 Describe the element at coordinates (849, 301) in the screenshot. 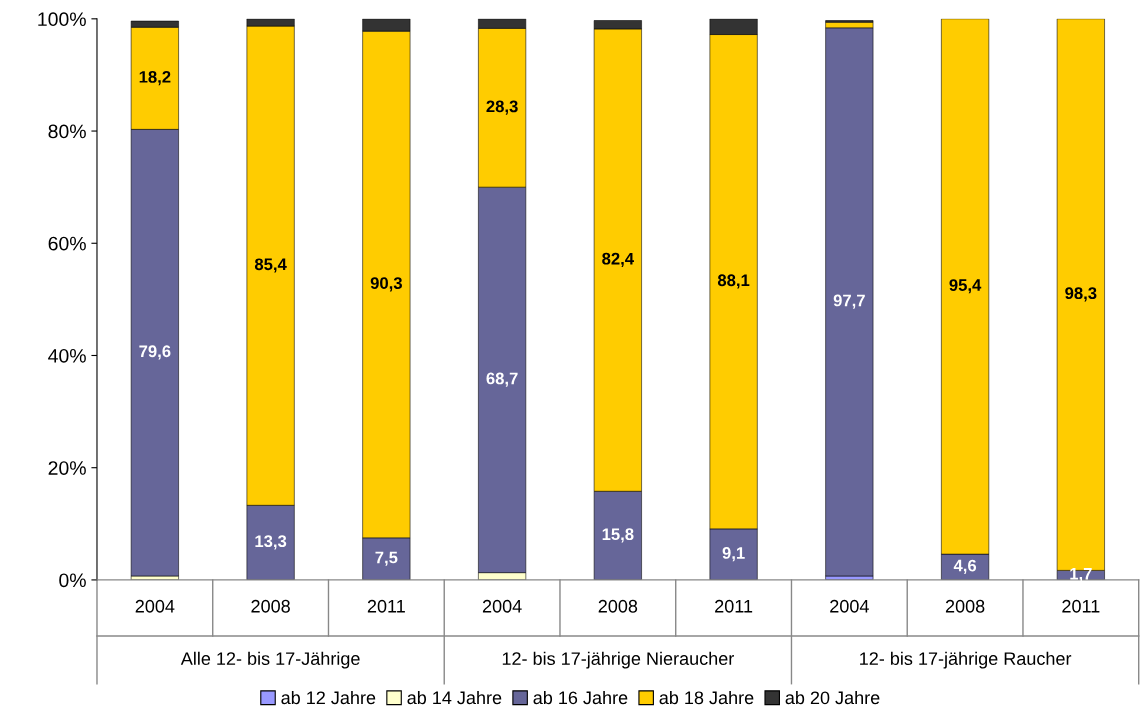

I see `data-label: 97,7` at that location.